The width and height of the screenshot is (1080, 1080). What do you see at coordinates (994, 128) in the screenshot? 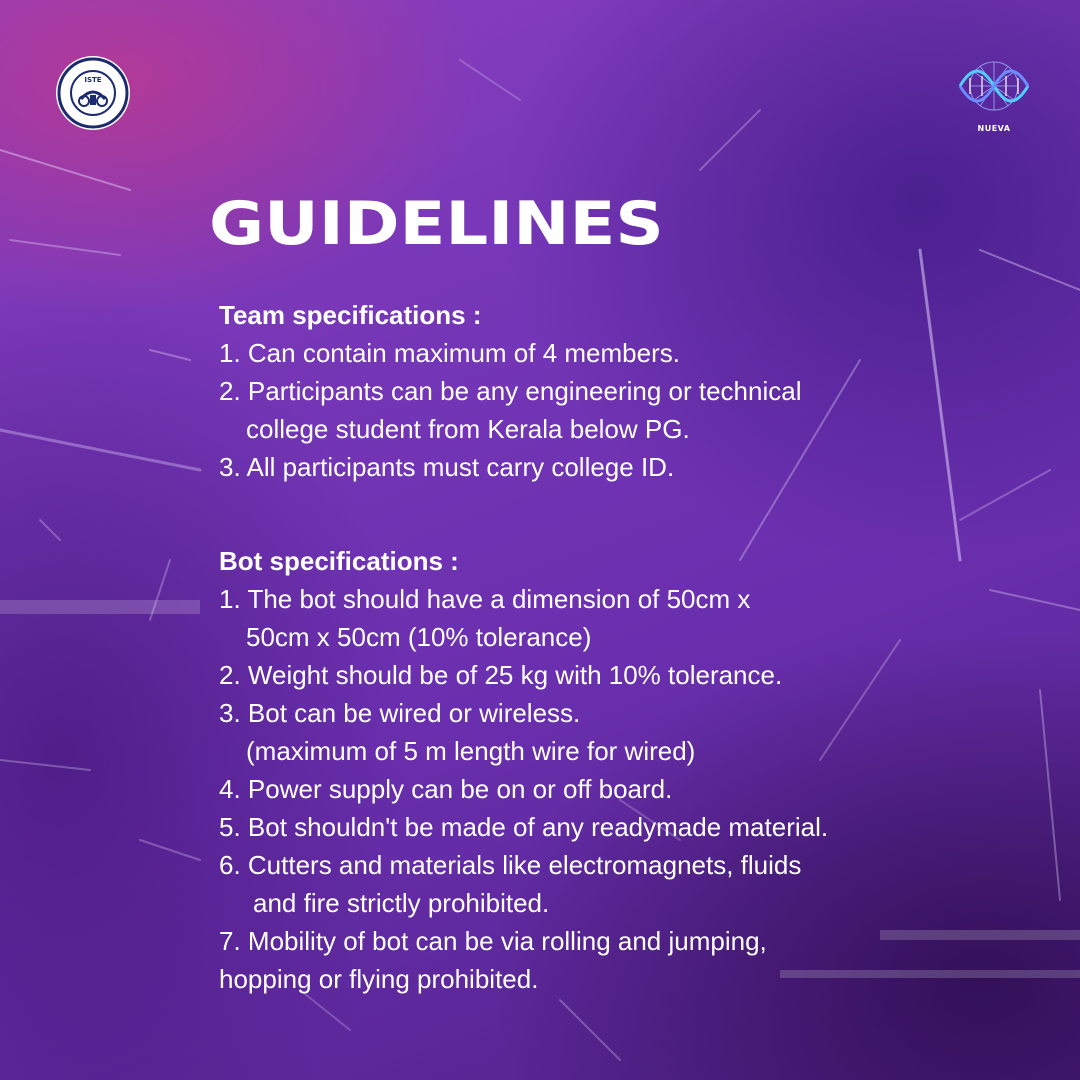
I see `nueva-logo-label: NUEVA` at bounding box center [994, 128].